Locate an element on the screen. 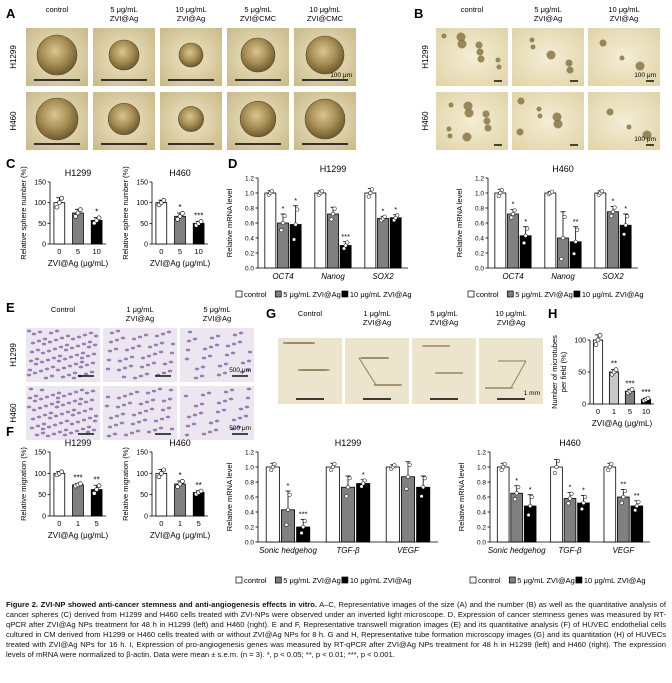 The image size is (672, 683). y-tick-label: 1.2 is located at coordinates (249, 179).